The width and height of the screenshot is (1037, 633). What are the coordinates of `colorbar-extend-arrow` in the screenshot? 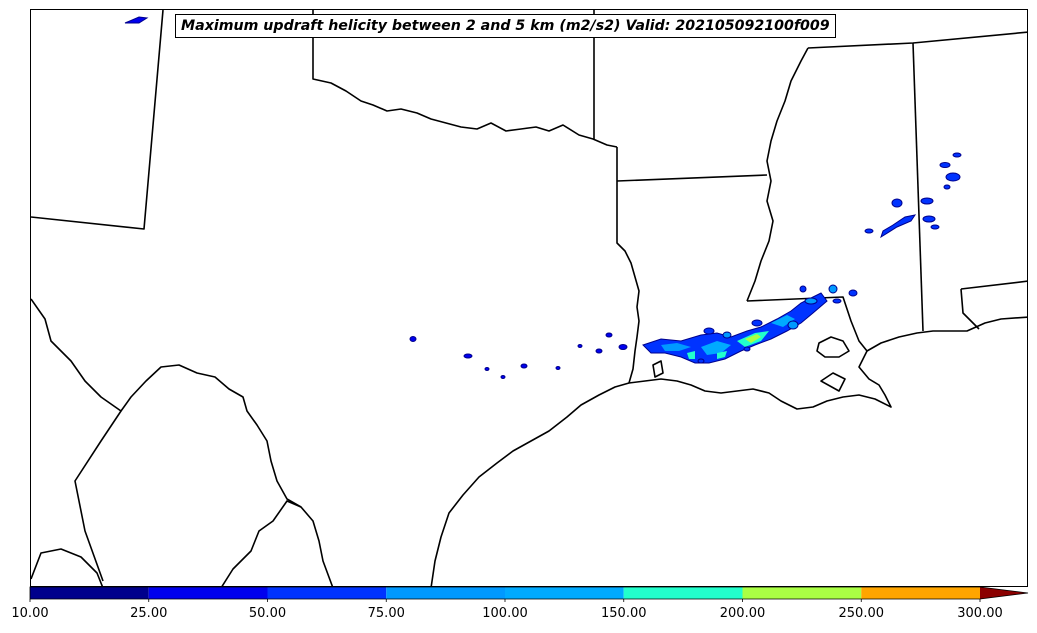 It's located at (1004, 593).